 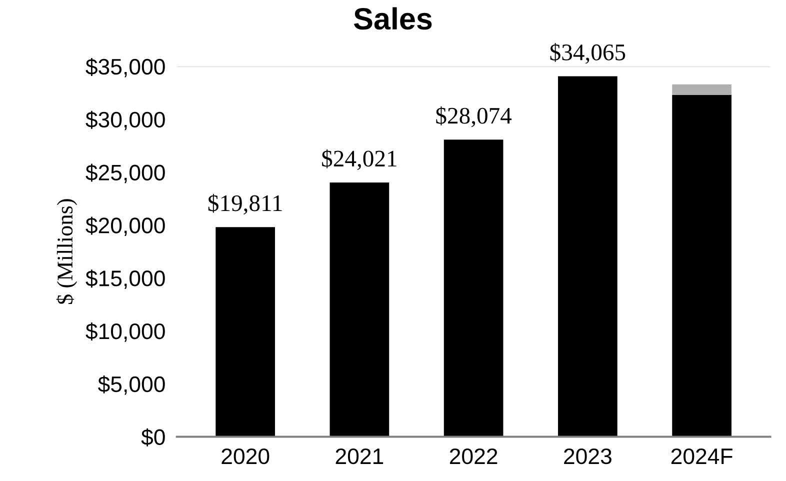 I want to click on x-tick-label: 2021, so click(x=360, y=456).